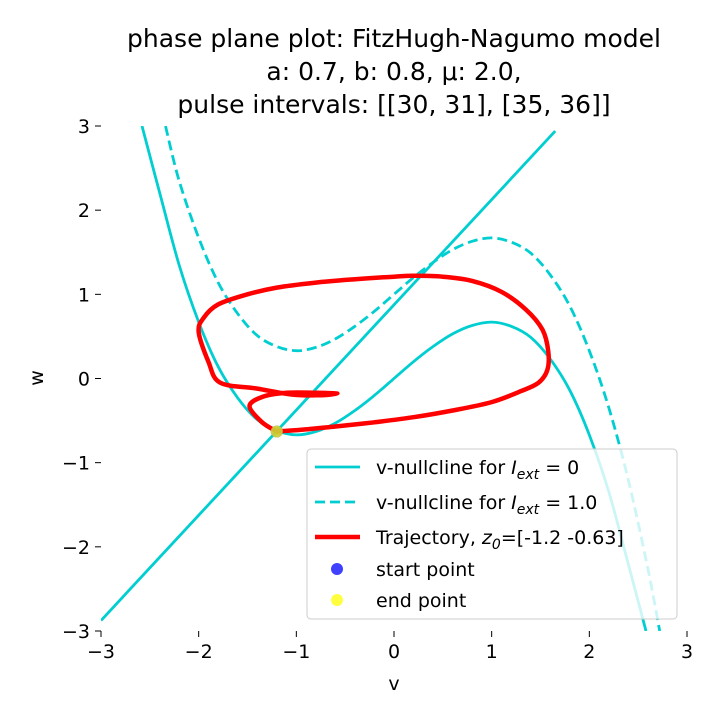  Describe the element at coordinates (393, 104) in the screenshot. I see `title-line-3: pulse intervals: [[30, 31], [35, 36]]` at that location.